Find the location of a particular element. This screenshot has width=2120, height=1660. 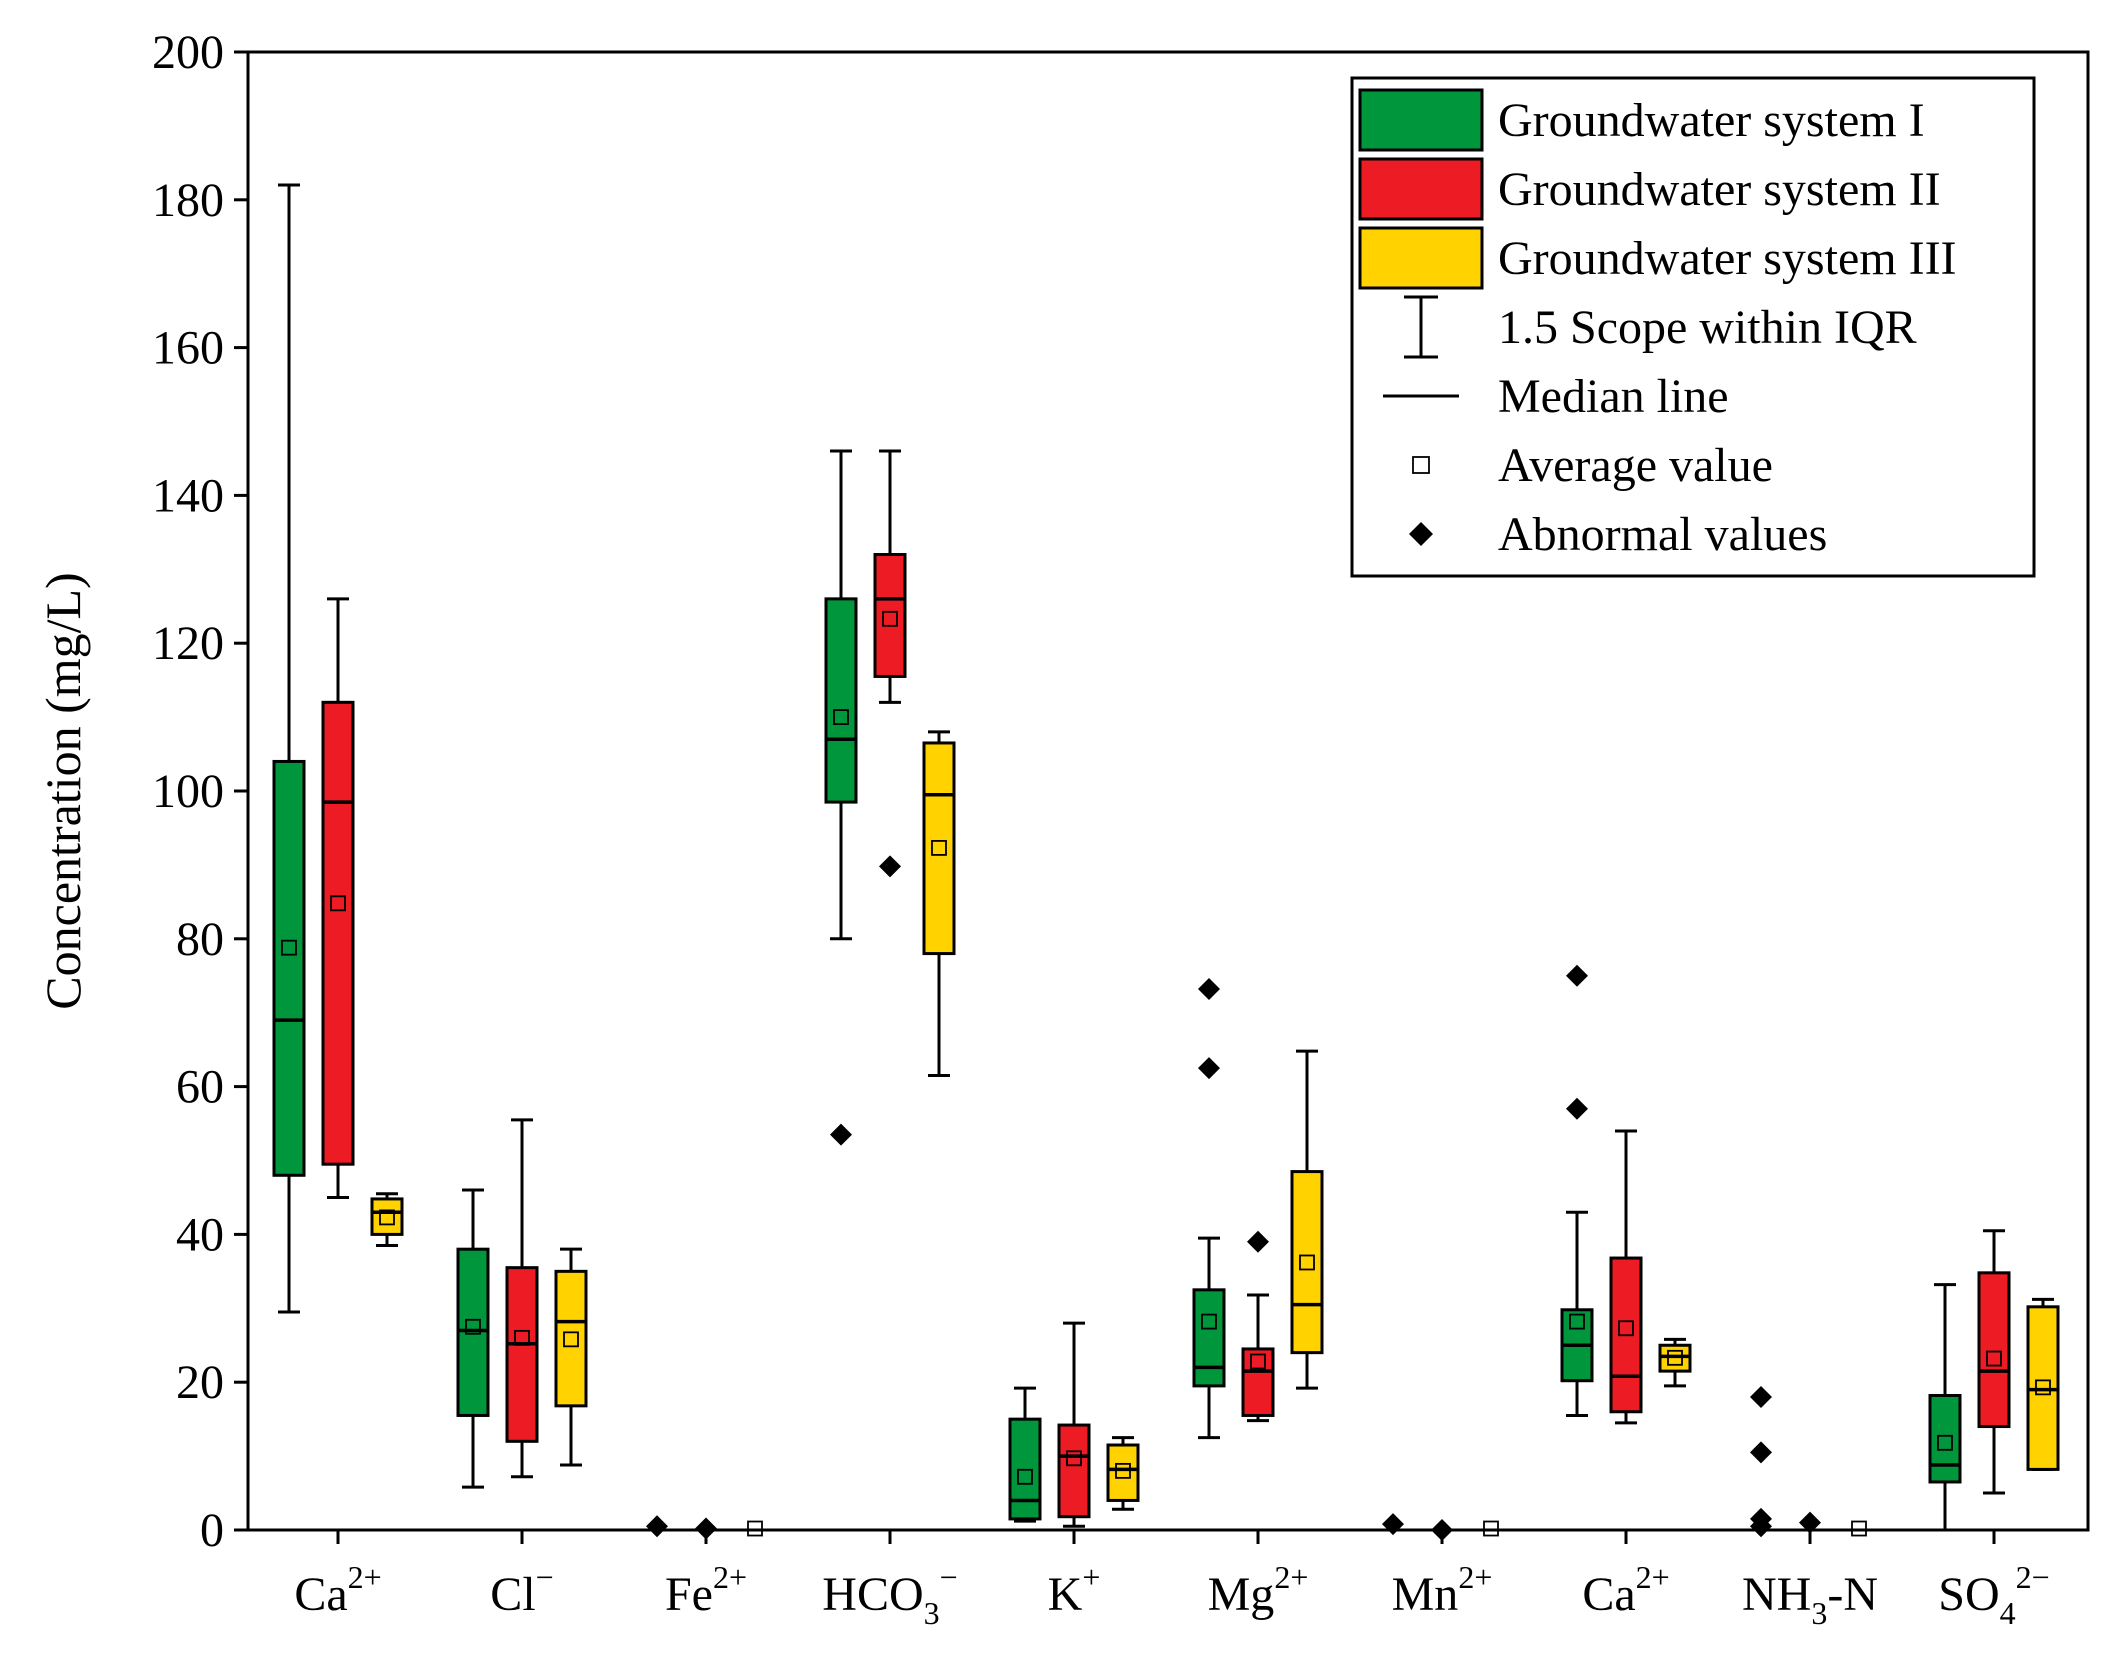

x-tick-label: Mg2+ is located at coordinates (1258, 1590).